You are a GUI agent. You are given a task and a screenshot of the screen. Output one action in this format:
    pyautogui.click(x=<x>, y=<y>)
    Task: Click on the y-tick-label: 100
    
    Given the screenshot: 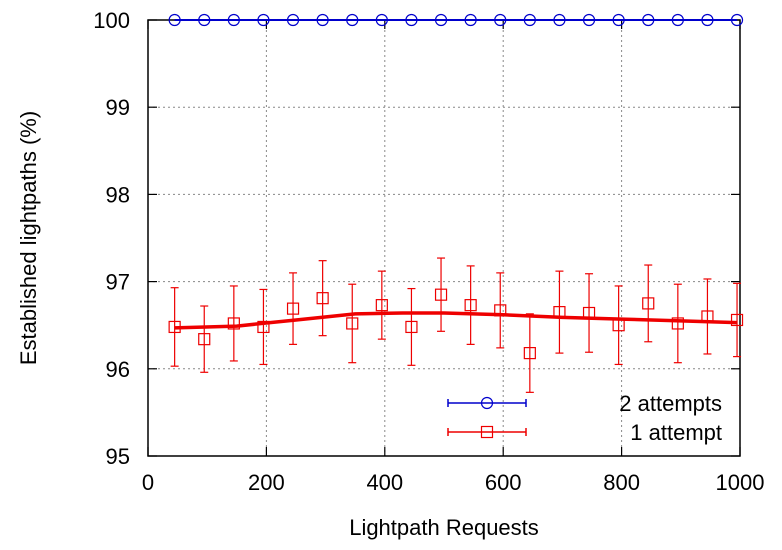 What is the action you would take?
    pyautogui.click(x=111, y=20)
    